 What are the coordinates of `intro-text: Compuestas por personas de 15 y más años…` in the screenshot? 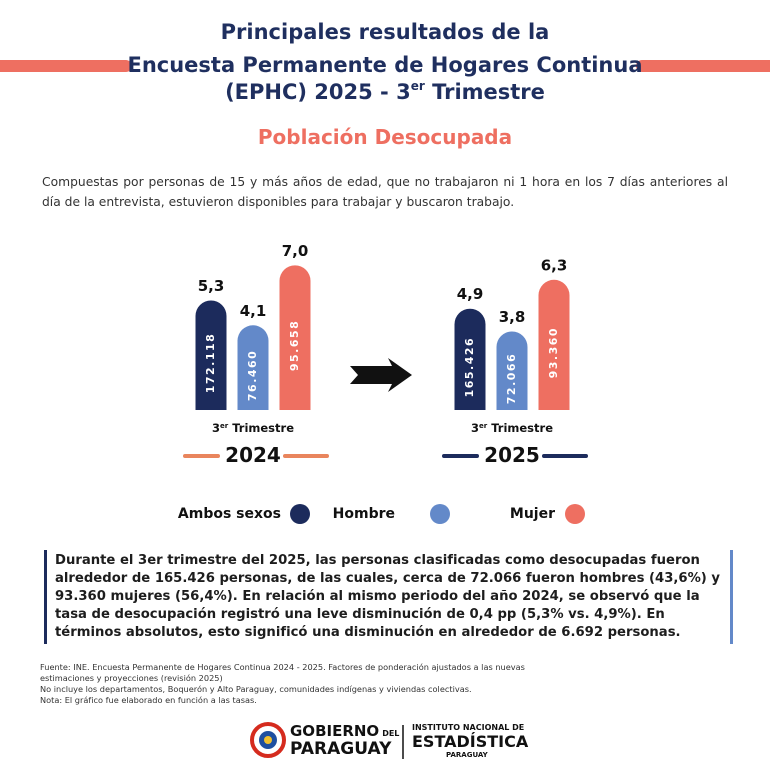 It's located at (385, 192).